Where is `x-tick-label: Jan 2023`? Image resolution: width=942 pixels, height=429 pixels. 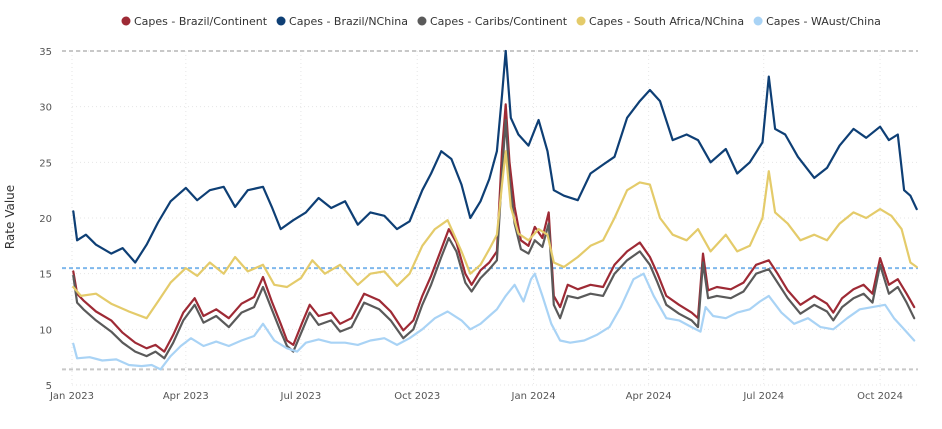
x-tick-label: Jan 2023 is located at coordinates (71, 396).